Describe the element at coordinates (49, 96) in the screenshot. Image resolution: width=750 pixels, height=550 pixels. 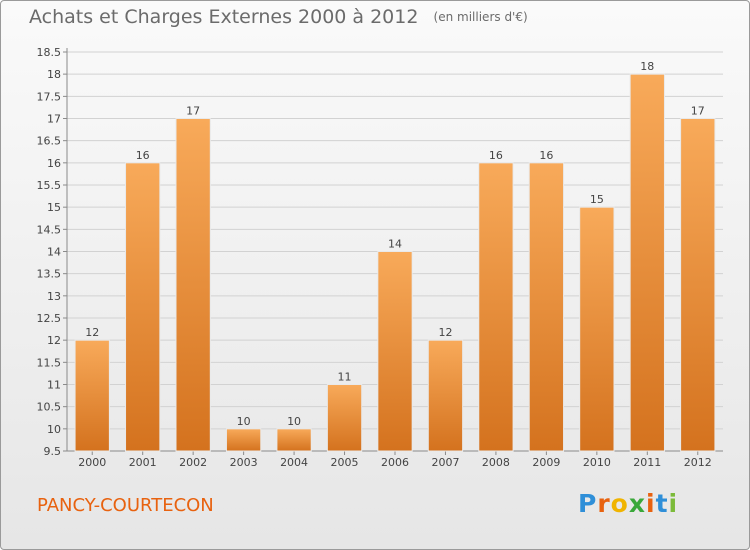
I see `y-tick-label: 17.5` at that location.